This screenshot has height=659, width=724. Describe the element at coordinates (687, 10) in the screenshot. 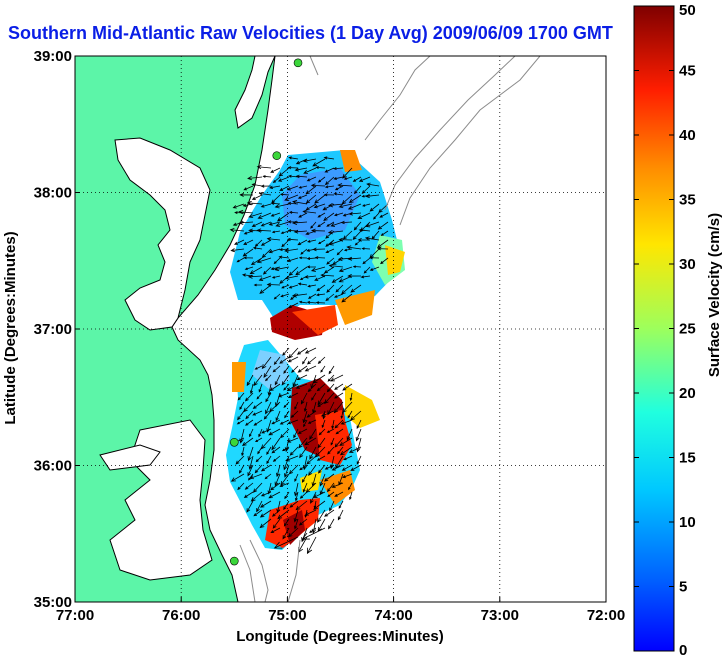

I see `colorbar-tick-label: 50` at that location.